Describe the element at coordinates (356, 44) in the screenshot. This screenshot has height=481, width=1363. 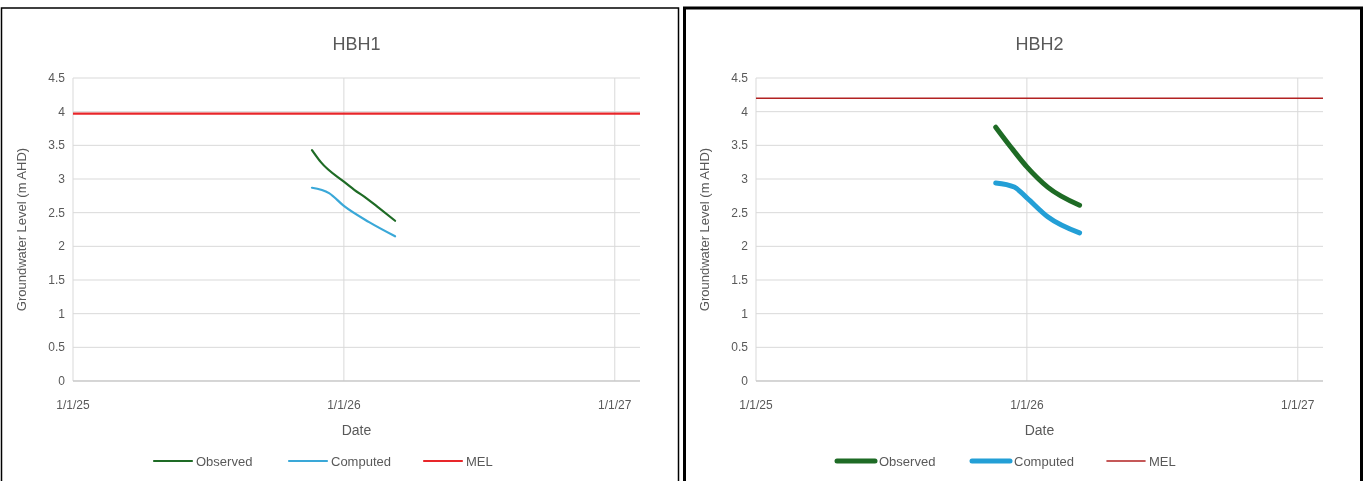
I see `chart-title: HBH1` at that location.